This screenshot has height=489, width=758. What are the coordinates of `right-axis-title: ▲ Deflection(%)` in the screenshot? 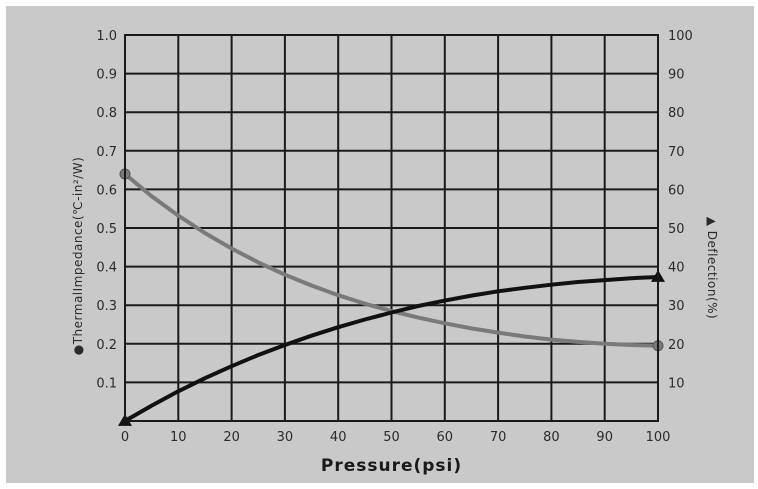 It's located at (712, 268).